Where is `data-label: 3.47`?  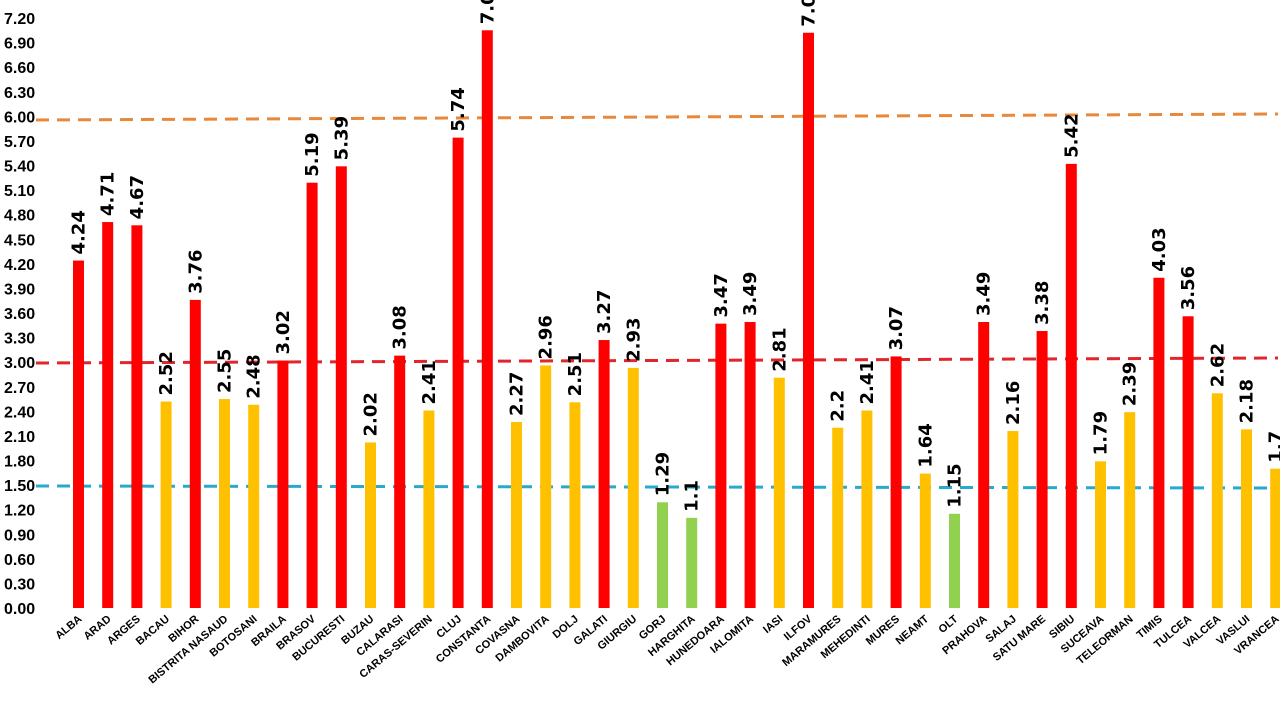 data-label: 3.47 is located at coordinates (721, 295).